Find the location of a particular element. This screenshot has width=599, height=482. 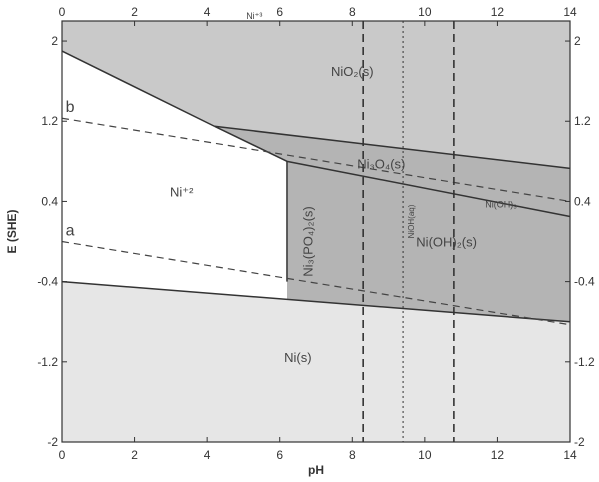

x-tick-label-top: 4 is located at coordinates (207, 12).